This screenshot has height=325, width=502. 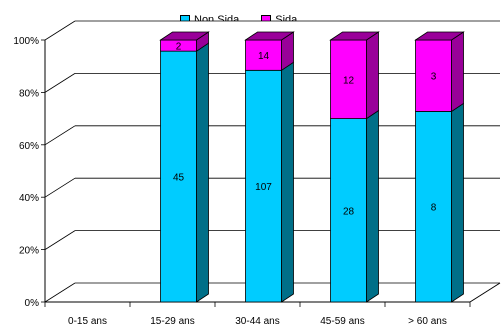 I want to click on y-tick-label: 0%, so click(x=32, y=303).